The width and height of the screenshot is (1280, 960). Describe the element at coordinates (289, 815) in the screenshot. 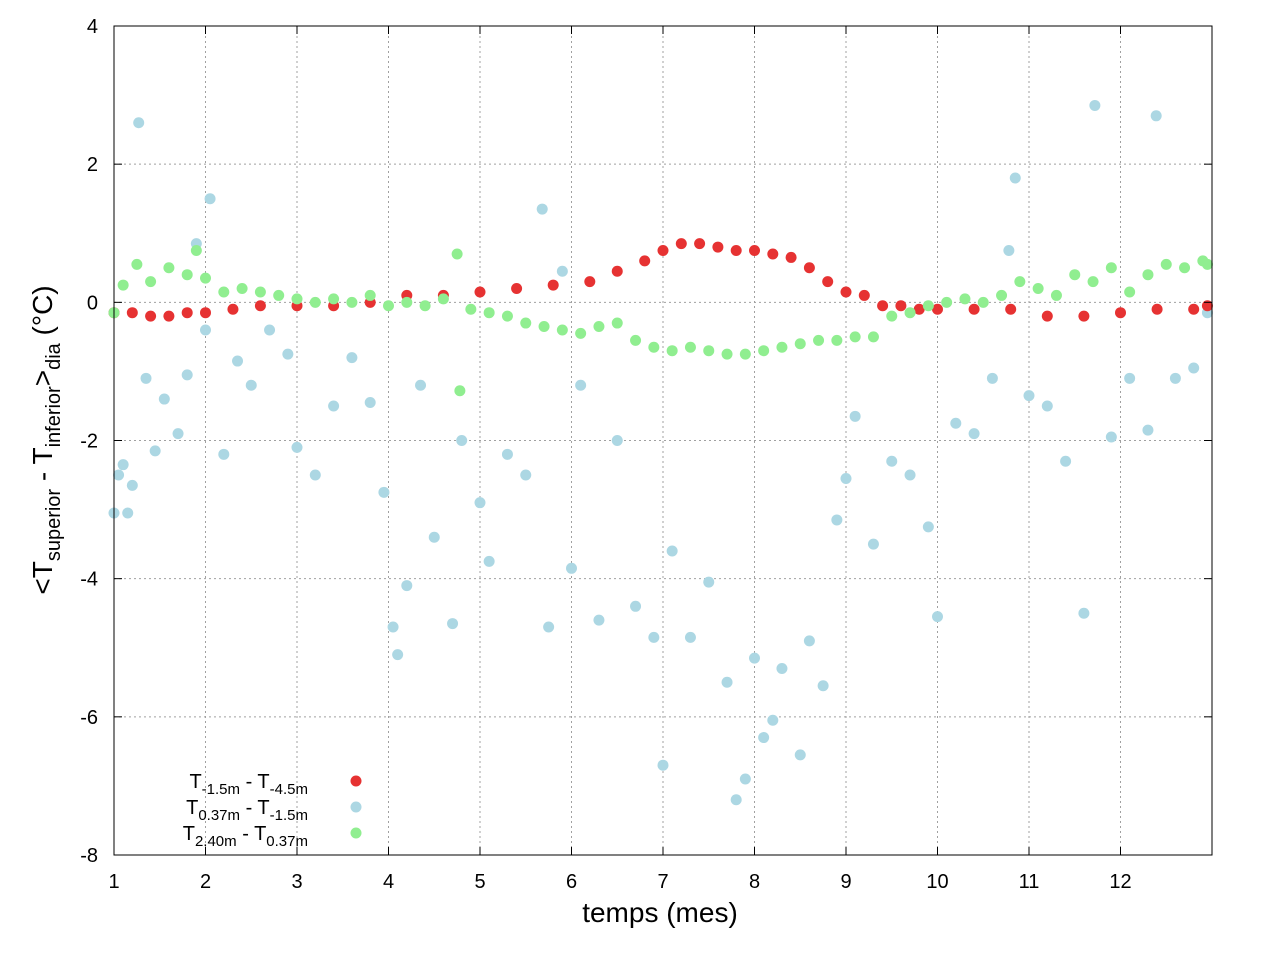

I see `legend-label-part: -1.5m` at that location.